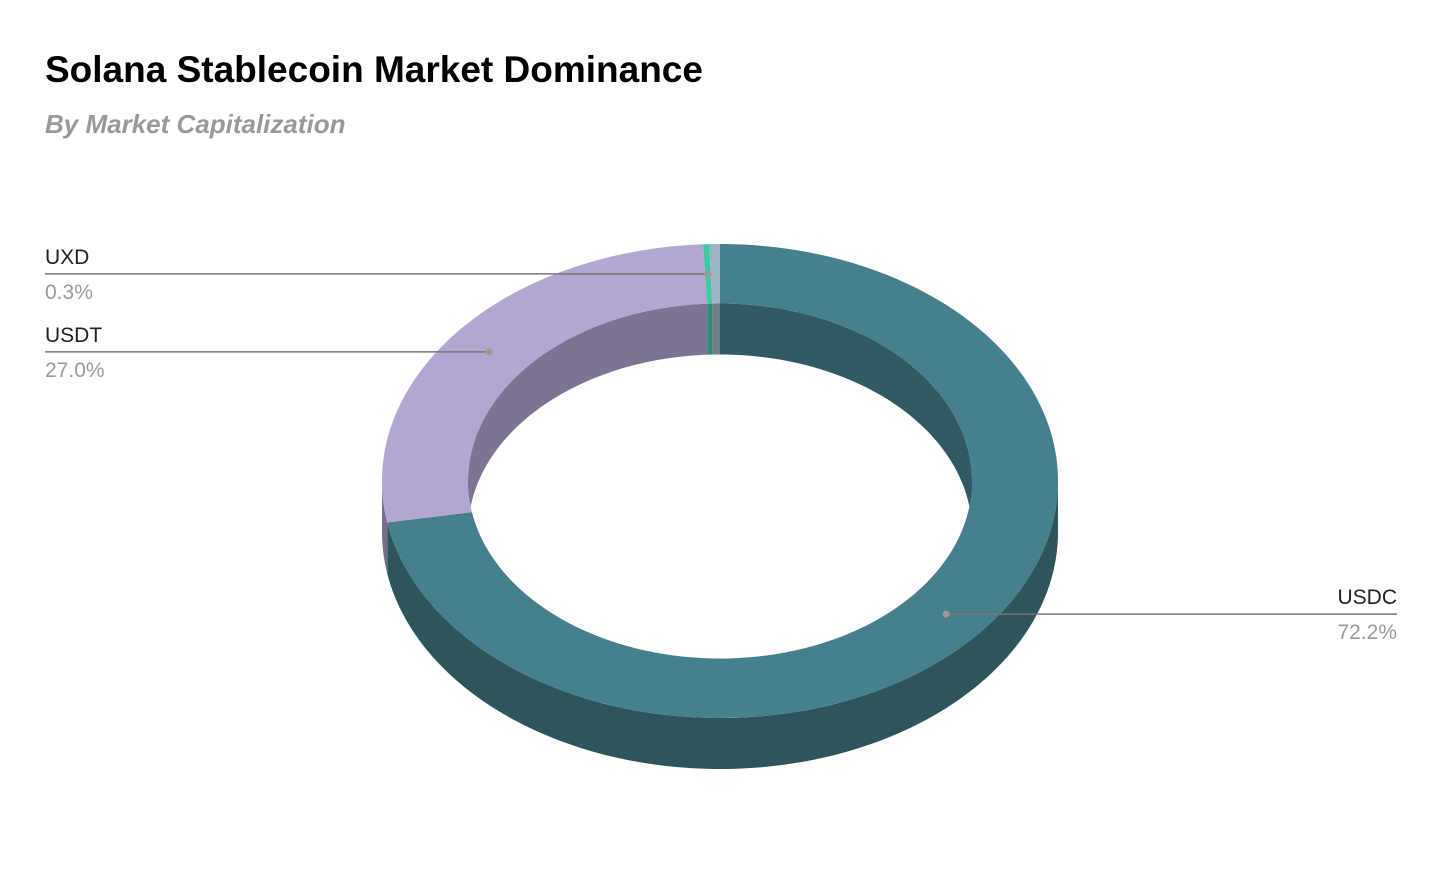 This screenshot has width=1442, height=890. I want to click on slice-value-label: 72.2%, so click(1367, 632).